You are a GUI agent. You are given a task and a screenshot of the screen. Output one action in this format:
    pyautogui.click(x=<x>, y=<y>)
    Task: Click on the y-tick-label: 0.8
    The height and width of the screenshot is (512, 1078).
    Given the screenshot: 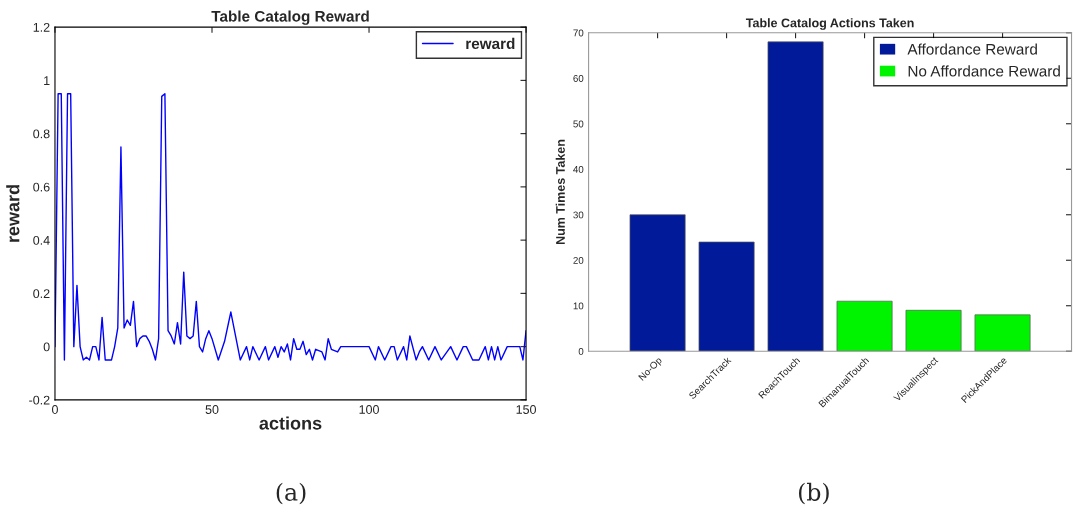 What is the action you would take?
    pyautogui.click(x=41, y=134)
    